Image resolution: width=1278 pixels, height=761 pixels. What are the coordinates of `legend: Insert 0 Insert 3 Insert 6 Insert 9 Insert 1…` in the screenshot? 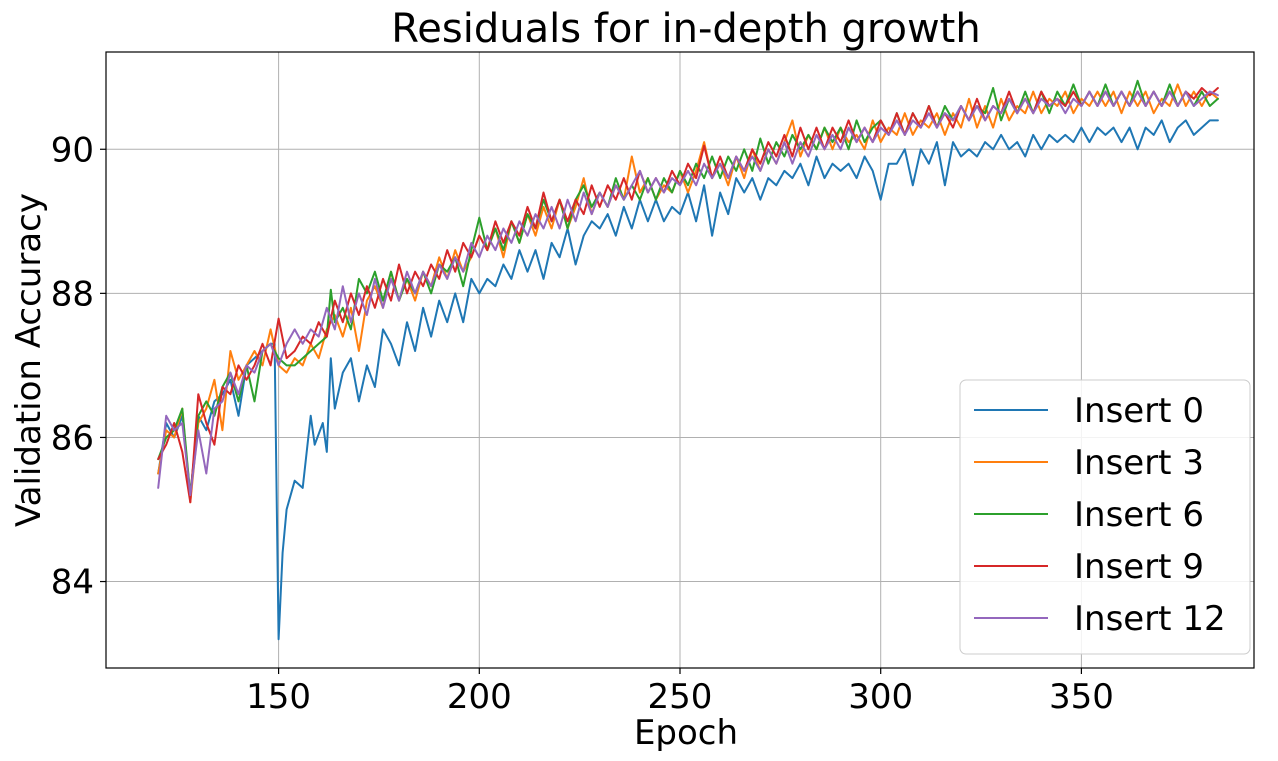 It's located at (1105, 517).